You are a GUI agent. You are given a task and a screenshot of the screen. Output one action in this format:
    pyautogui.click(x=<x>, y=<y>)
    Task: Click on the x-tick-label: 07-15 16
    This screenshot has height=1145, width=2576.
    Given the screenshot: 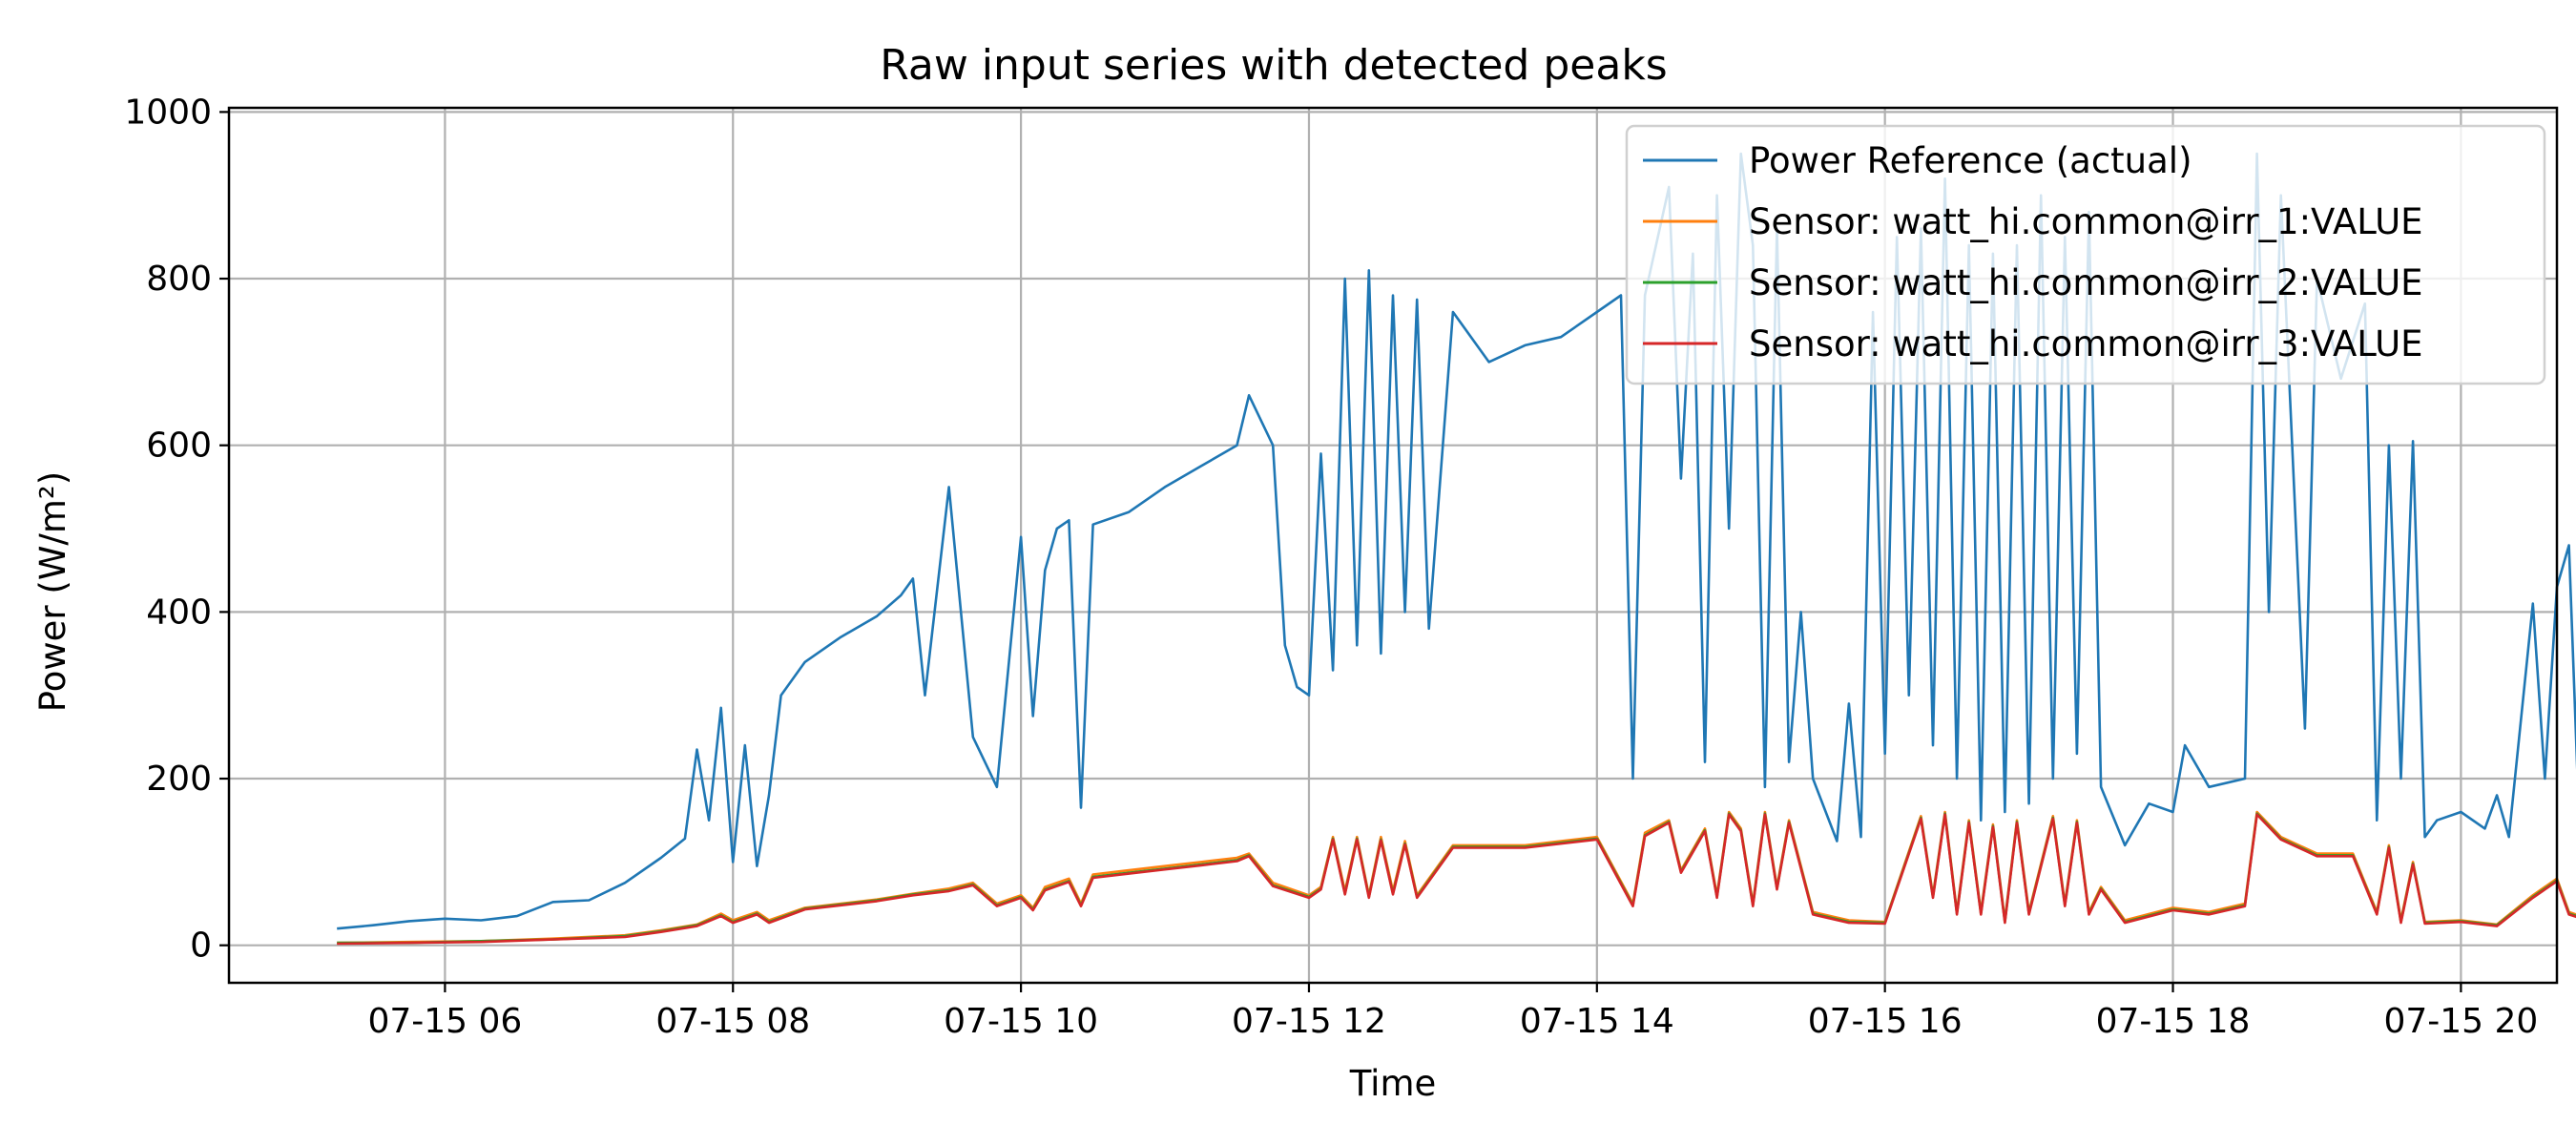 What is the action you would take?
    pyautogui.click(x=1885, y=1022)
    